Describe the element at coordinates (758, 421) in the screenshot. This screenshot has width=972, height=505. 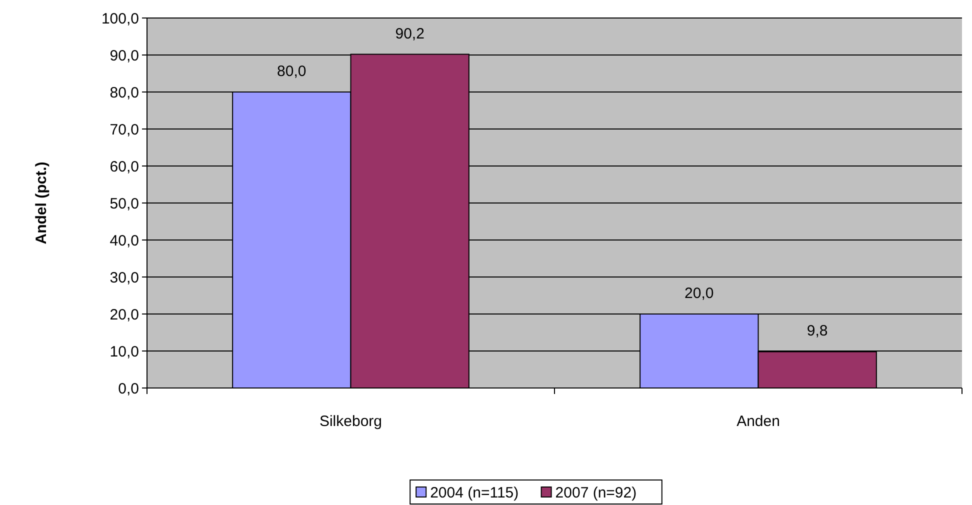
I see `x-tick-label: Anden` at that location.